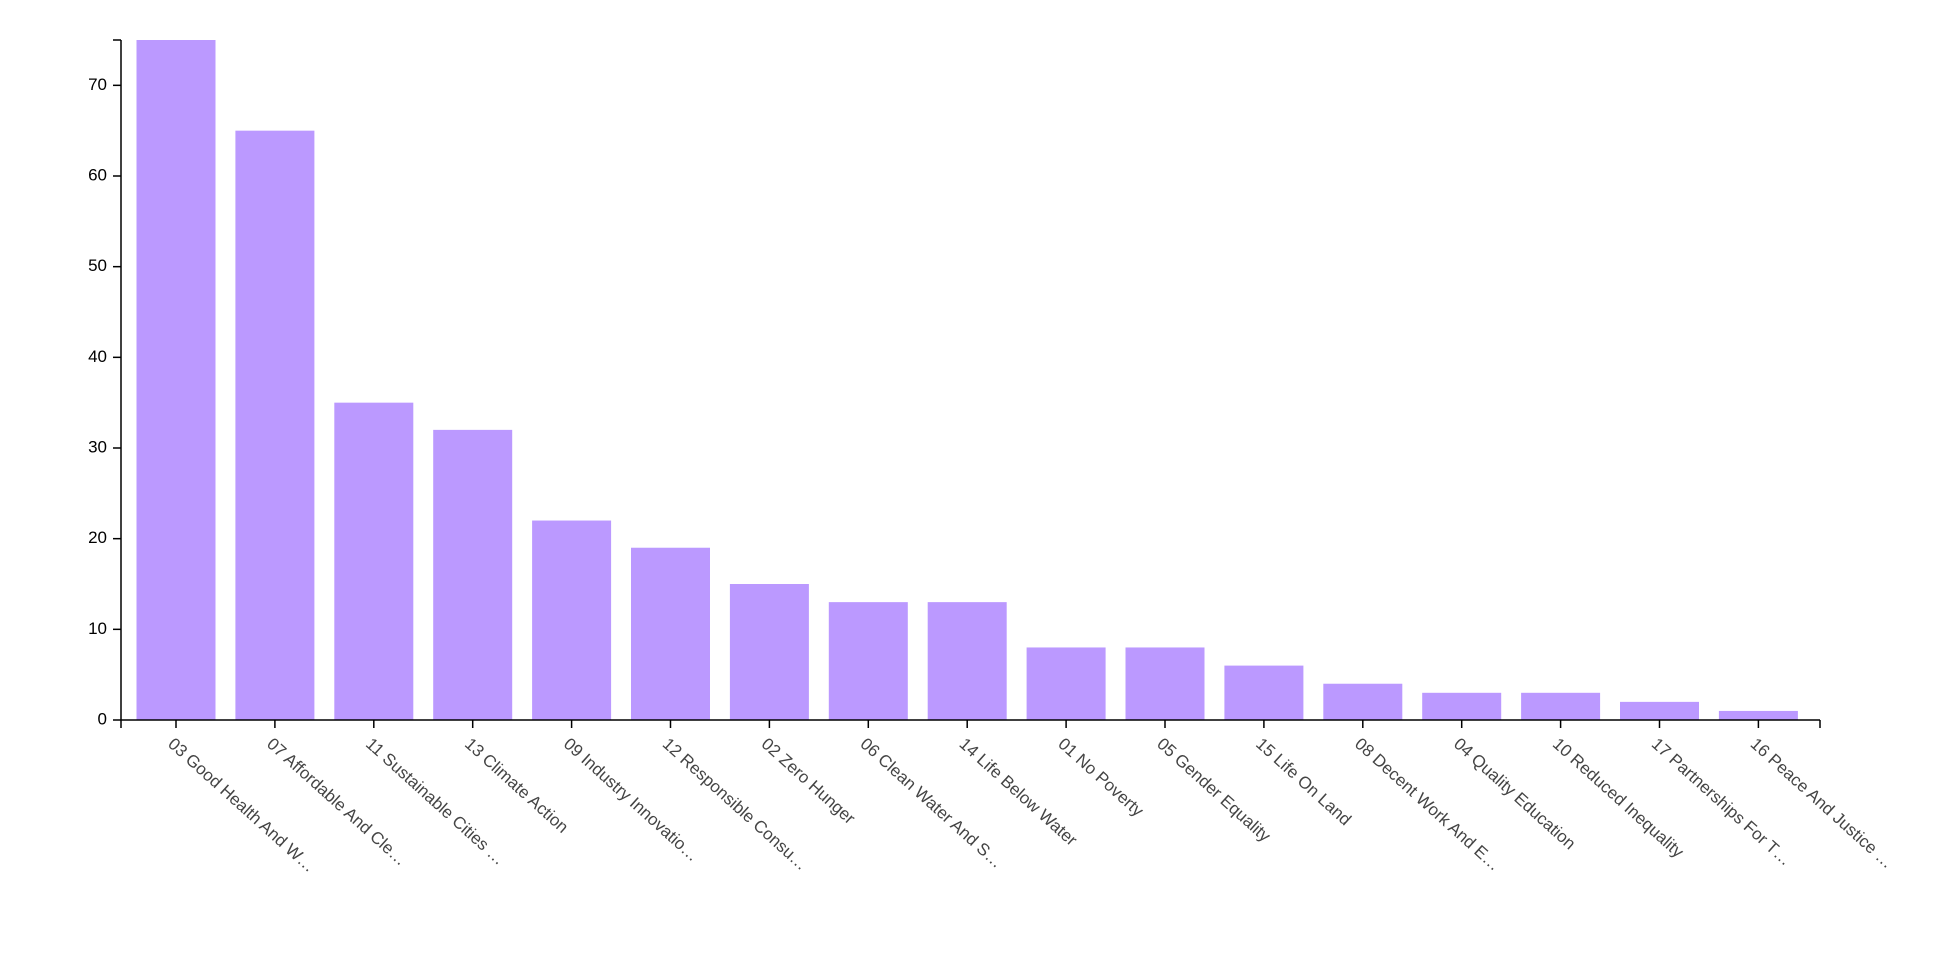 The height and width of the screenshot is (960, 1960). I want to click on y-tick-label: 10, so click(97, 628).